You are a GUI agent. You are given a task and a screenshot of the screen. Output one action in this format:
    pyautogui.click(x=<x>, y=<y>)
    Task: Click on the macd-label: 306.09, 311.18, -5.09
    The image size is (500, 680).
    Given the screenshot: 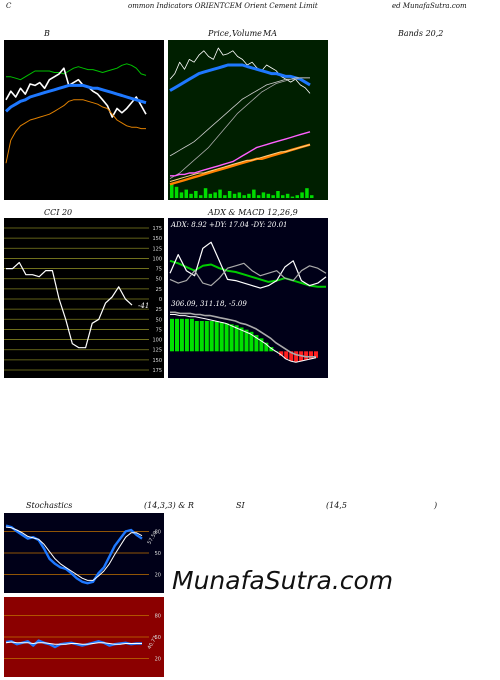 What is the action you would take?
    pyautogui.click(x=209, y=304)
    